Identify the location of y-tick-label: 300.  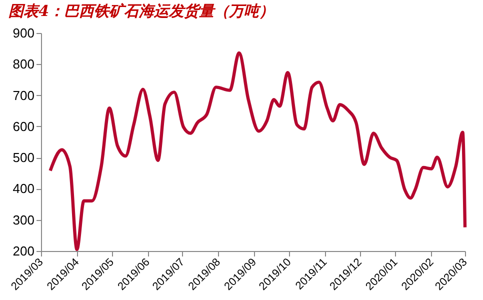
(23, 220).